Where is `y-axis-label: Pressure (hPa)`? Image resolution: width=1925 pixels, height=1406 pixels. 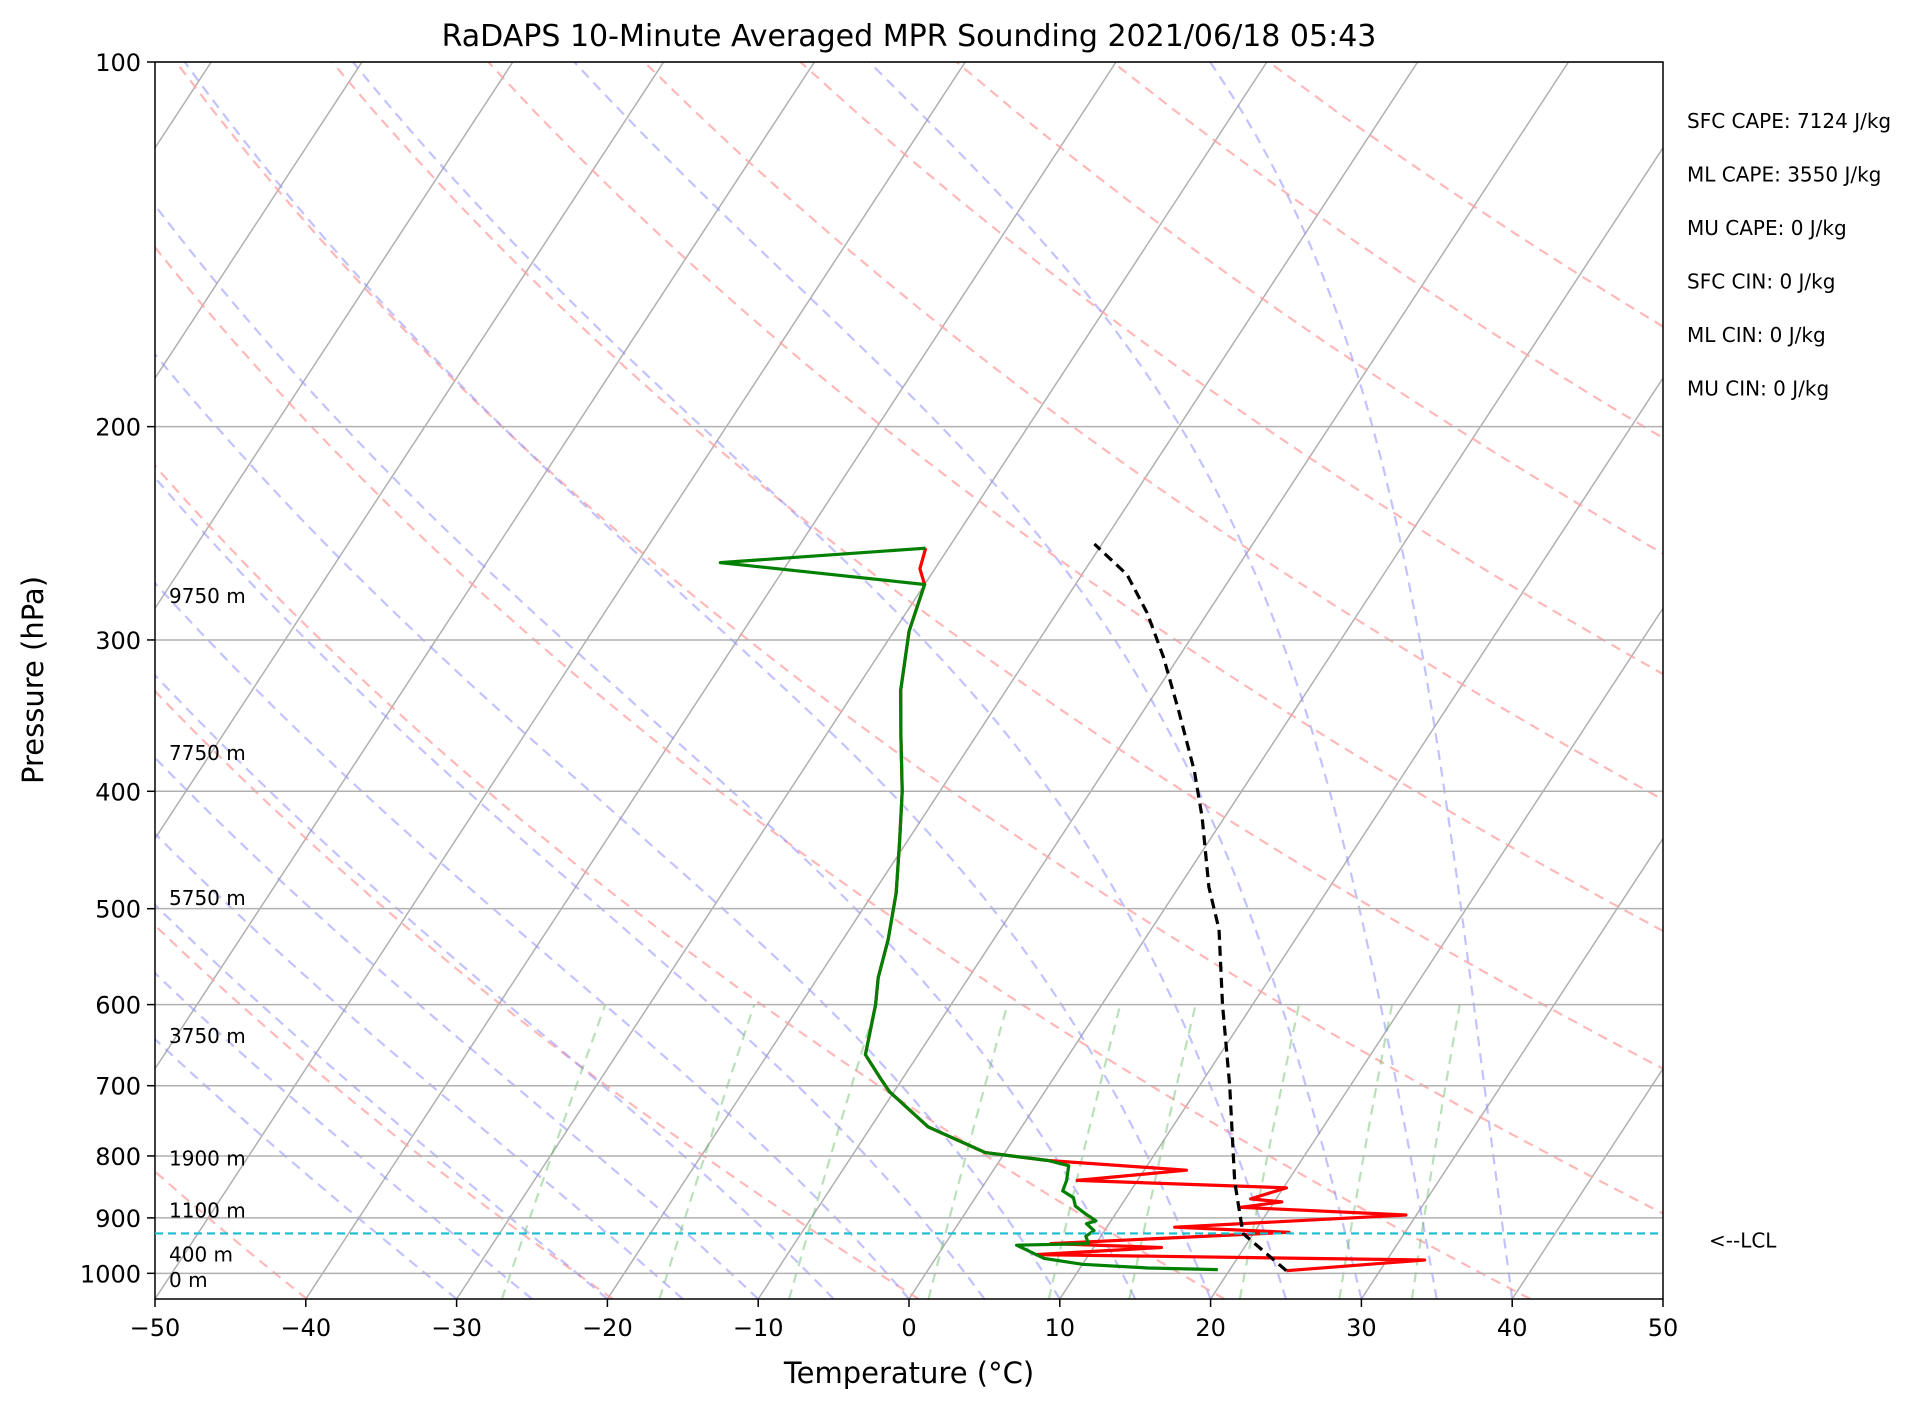 y-axis-label: Pressure (hPa) is located at coordinates (33, 680).